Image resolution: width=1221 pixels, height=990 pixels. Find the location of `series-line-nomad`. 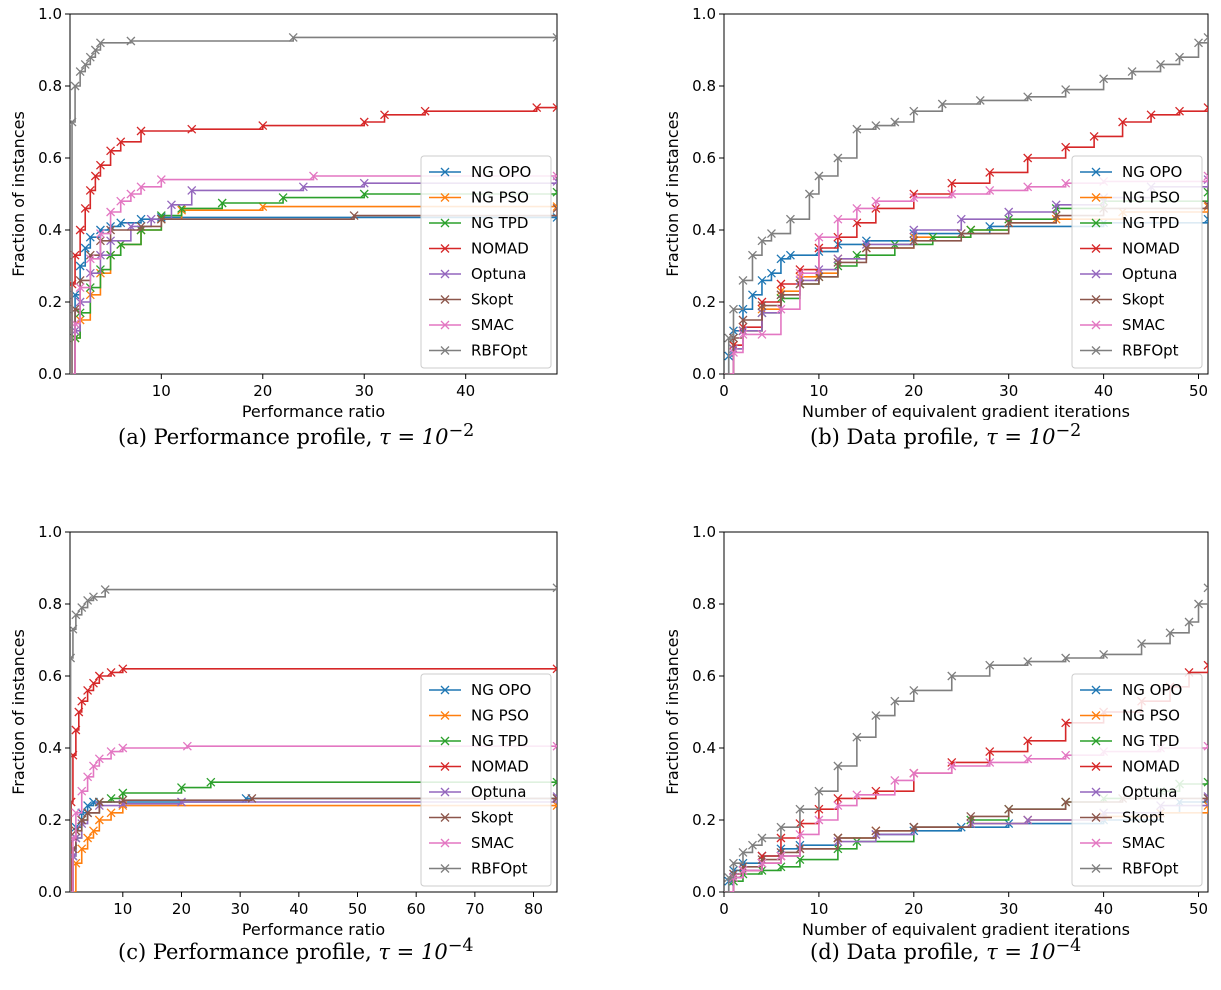

series-line-nomad is located at coordinates (966, 240).